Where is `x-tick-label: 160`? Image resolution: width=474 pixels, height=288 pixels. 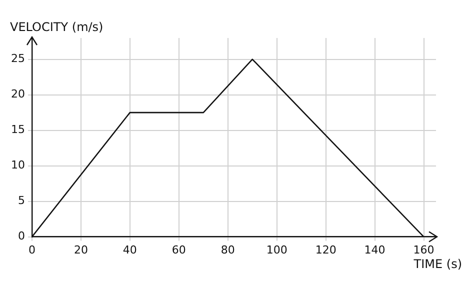
x-tick-label: 160 is located at coordinates (423, 249).